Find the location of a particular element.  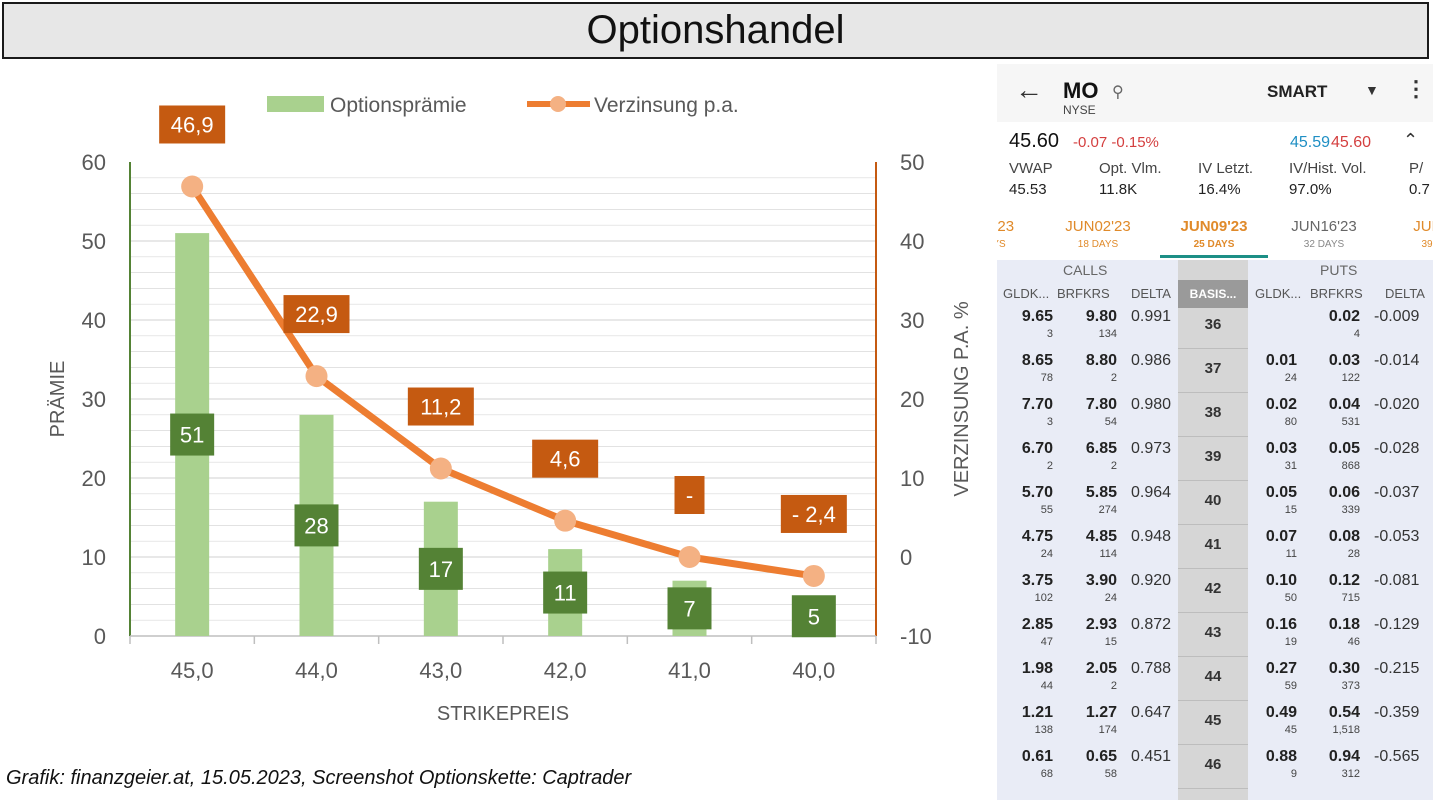

call-bid-size: 138 is located at coordinates (1043, 730).